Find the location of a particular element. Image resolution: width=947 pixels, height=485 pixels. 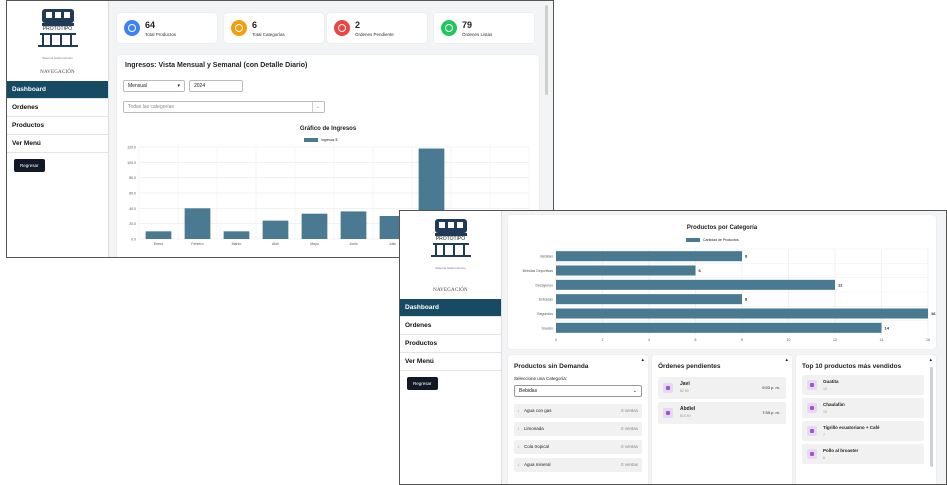

chevron-down-icon: ▾ is located at coordinates (178, 86).